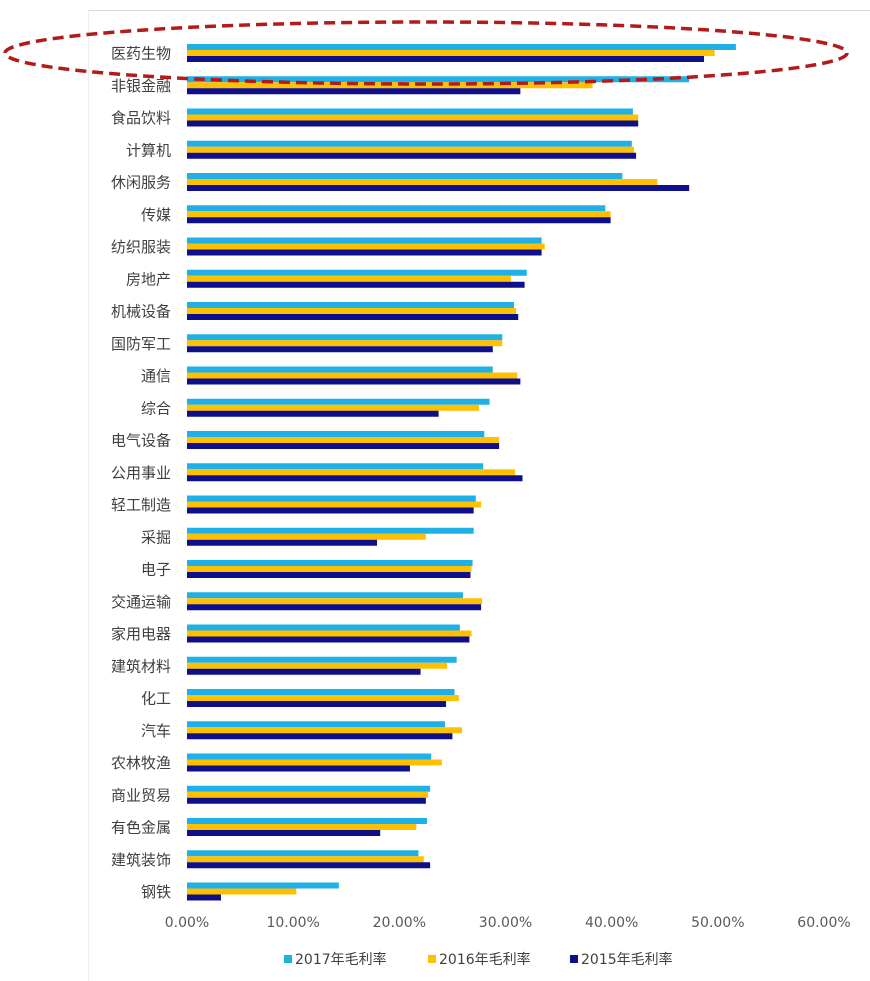  Describe the element at coordinates (156, 892) in the screenshot. I see `category-label: 钢铁` at that location.